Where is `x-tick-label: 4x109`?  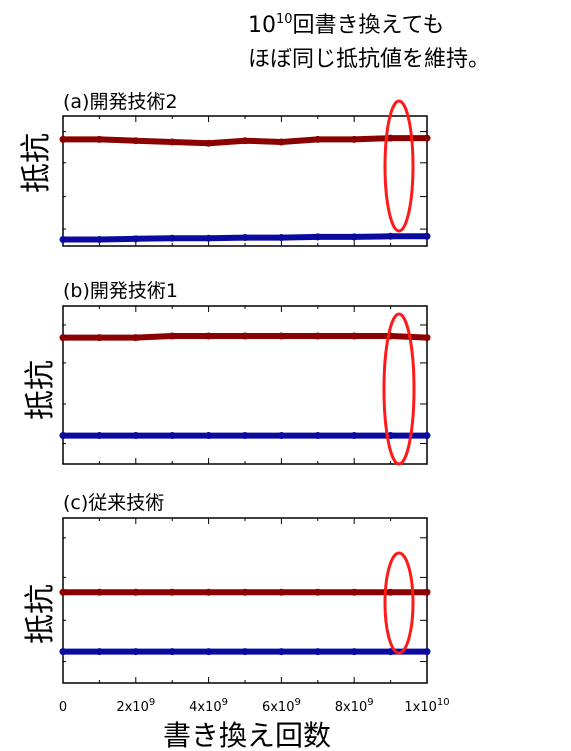
x-tick-label: 4x109 is located at coordinates (208, 706).